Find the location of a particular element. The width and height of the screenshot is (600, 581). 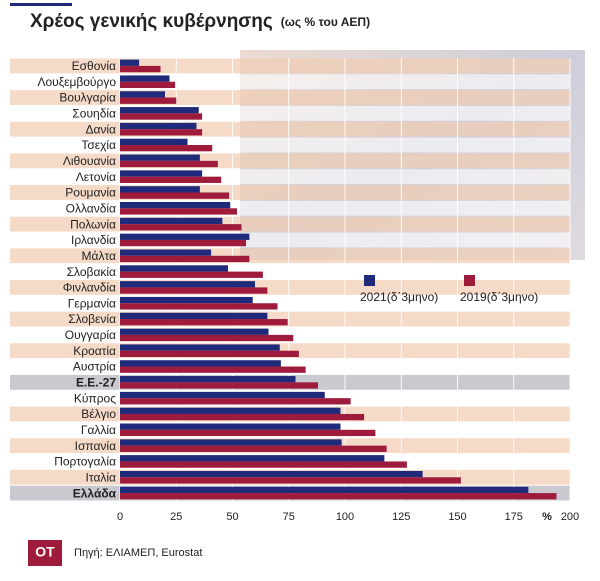

y-tick-label: Ιταλία is located at coordinates (101, 477).